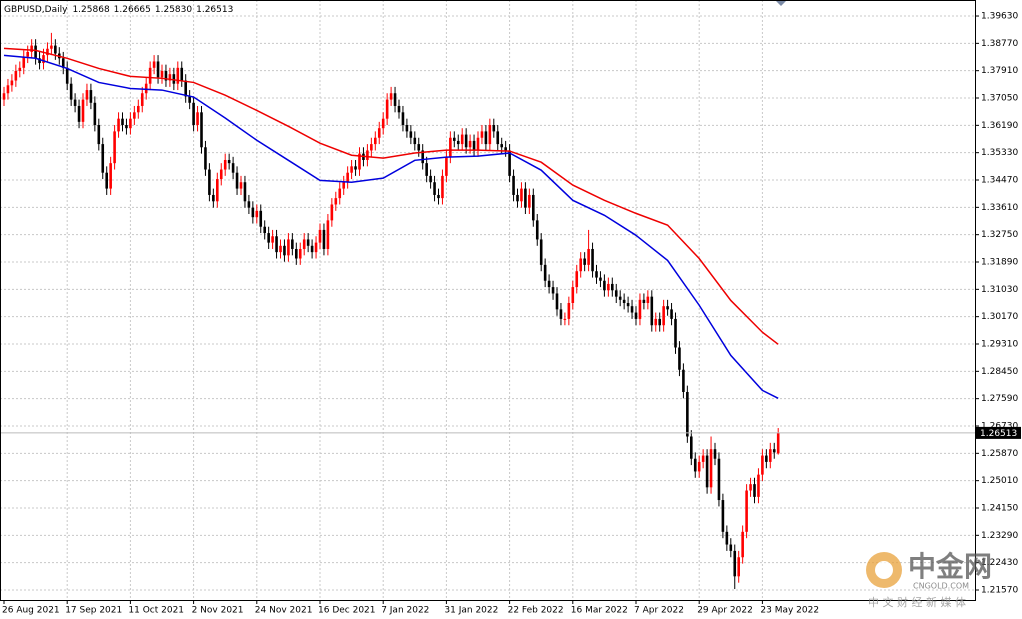 The width and height of the screenshot is (1022, 619). I want to click on x-tick-label: 22 Feb 2022, so click(536, 611).